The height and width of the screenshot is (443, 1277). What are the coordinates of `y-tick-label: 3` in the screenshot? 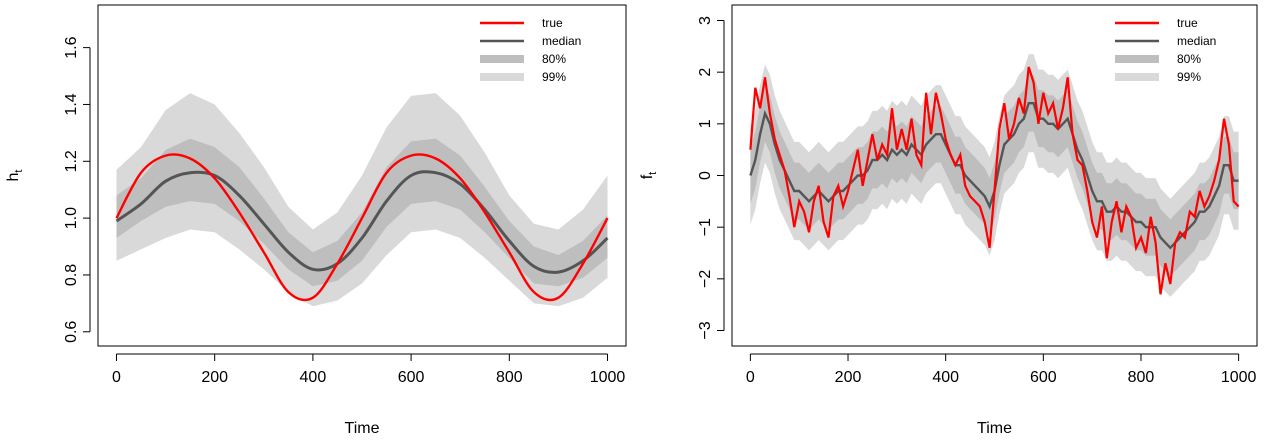 It's located at (705, 20).